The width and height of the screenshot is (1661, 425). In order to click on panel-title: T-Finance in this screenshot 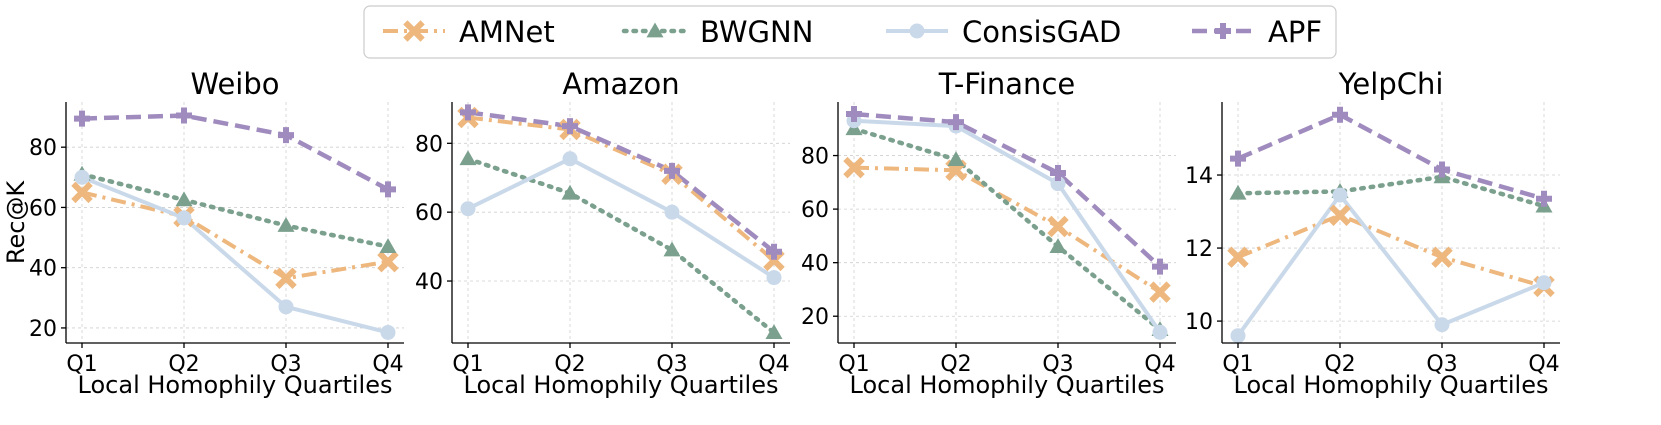, I will do `click(1006, 84)`.